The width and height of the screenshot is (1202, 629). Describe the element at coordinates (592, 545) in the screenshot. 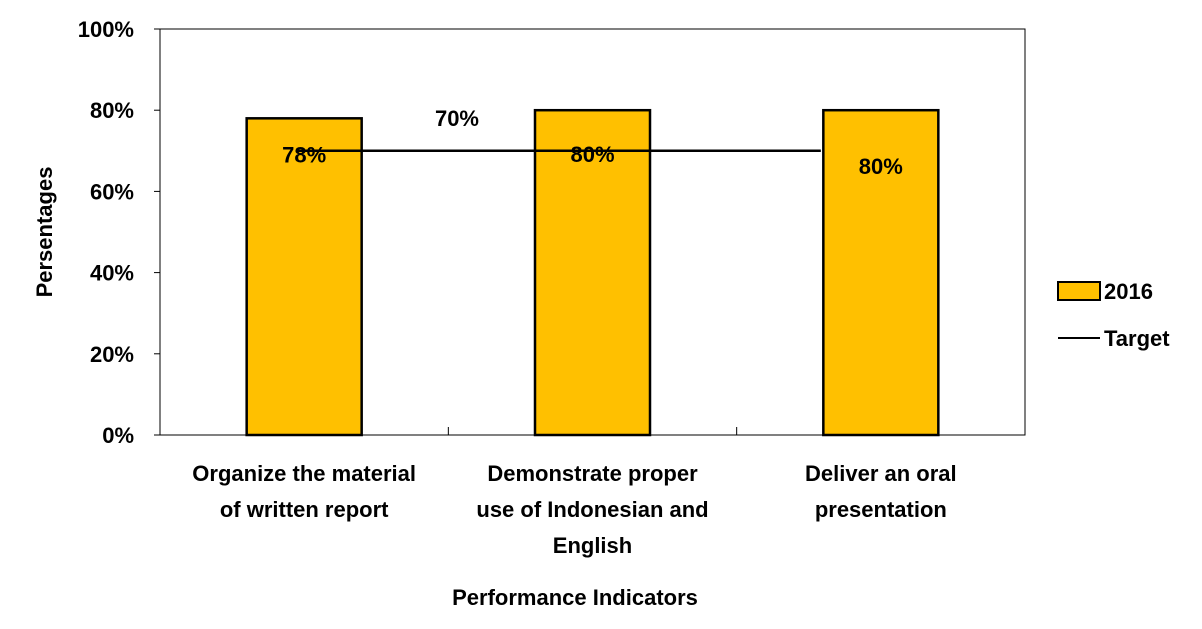

I see `category-label-line: English` at that location.